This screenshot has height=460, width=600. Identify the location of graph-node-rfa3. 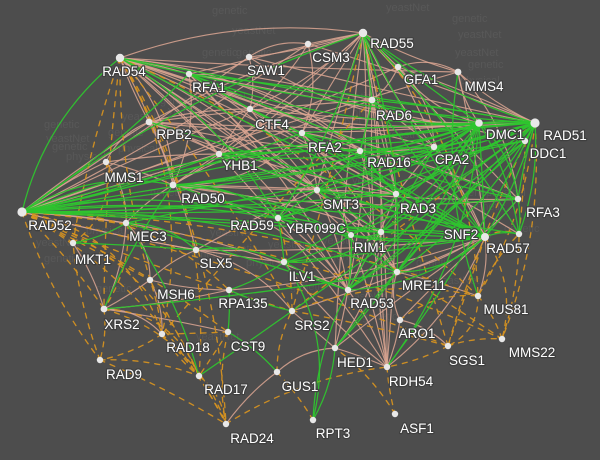
(518, 199).